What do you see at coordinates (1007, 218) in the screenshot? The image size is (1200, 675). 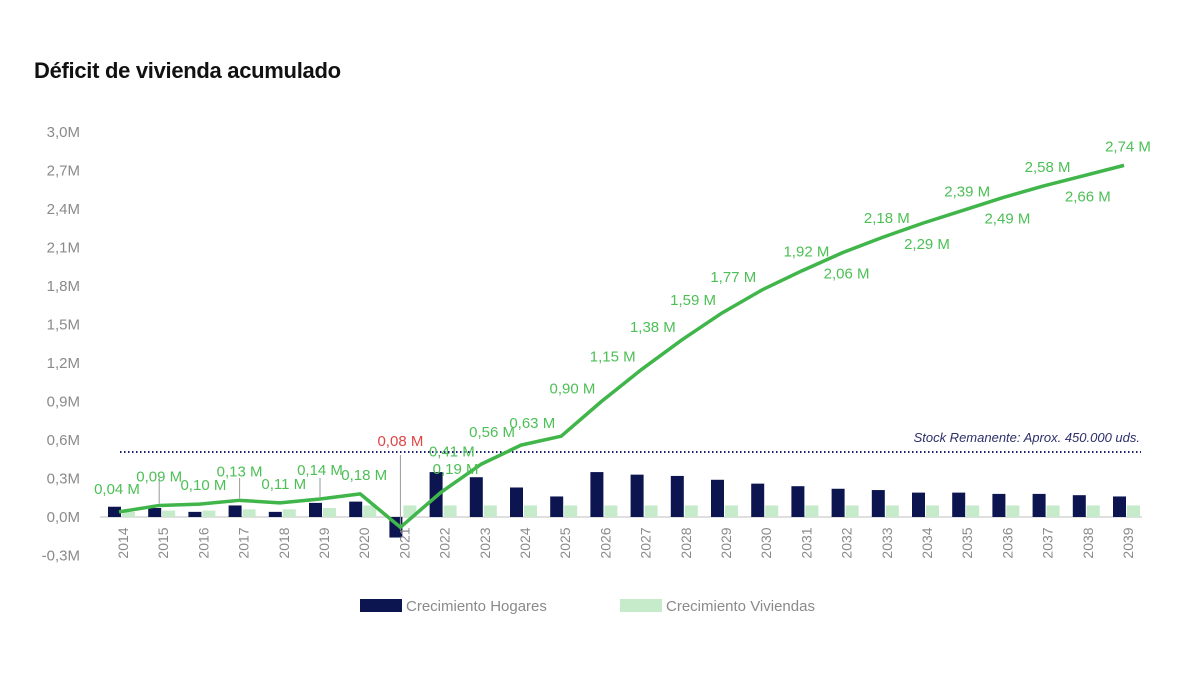 I see `data-label: 2,49 M` at bounding box center [1007, 218].